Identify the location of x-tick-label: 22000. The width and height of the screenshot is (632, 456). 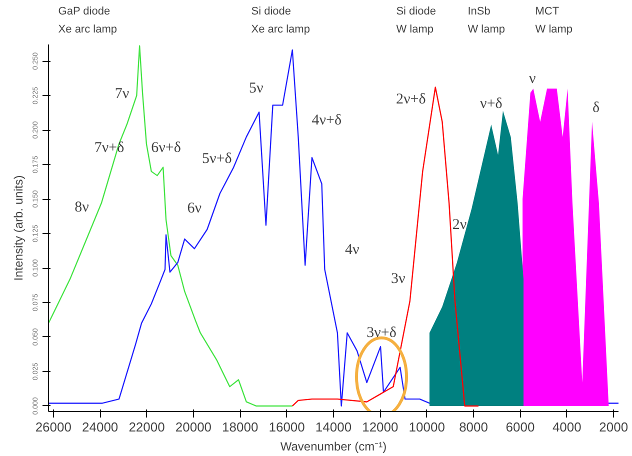
(146, 427).